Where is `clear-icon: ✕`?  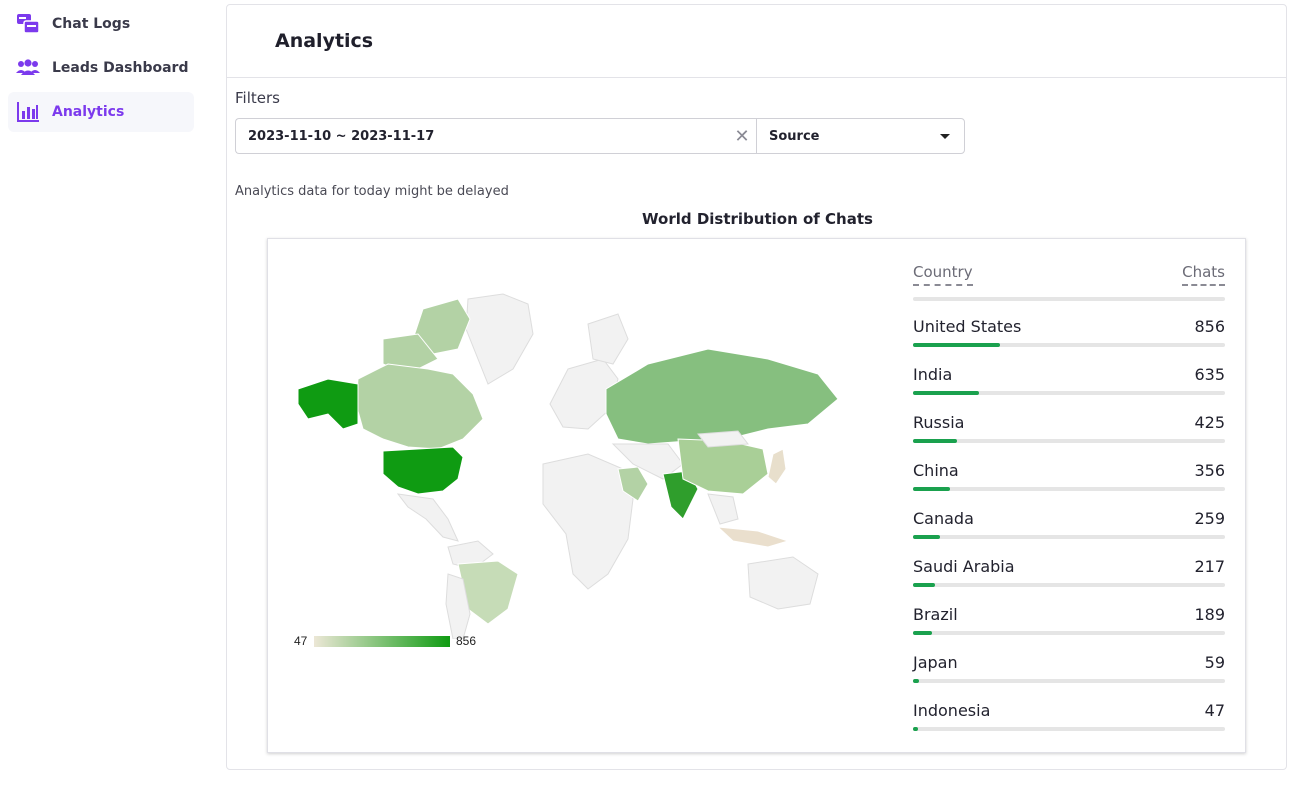
clear-icon: ✕ is located at coordinates (742, 136).